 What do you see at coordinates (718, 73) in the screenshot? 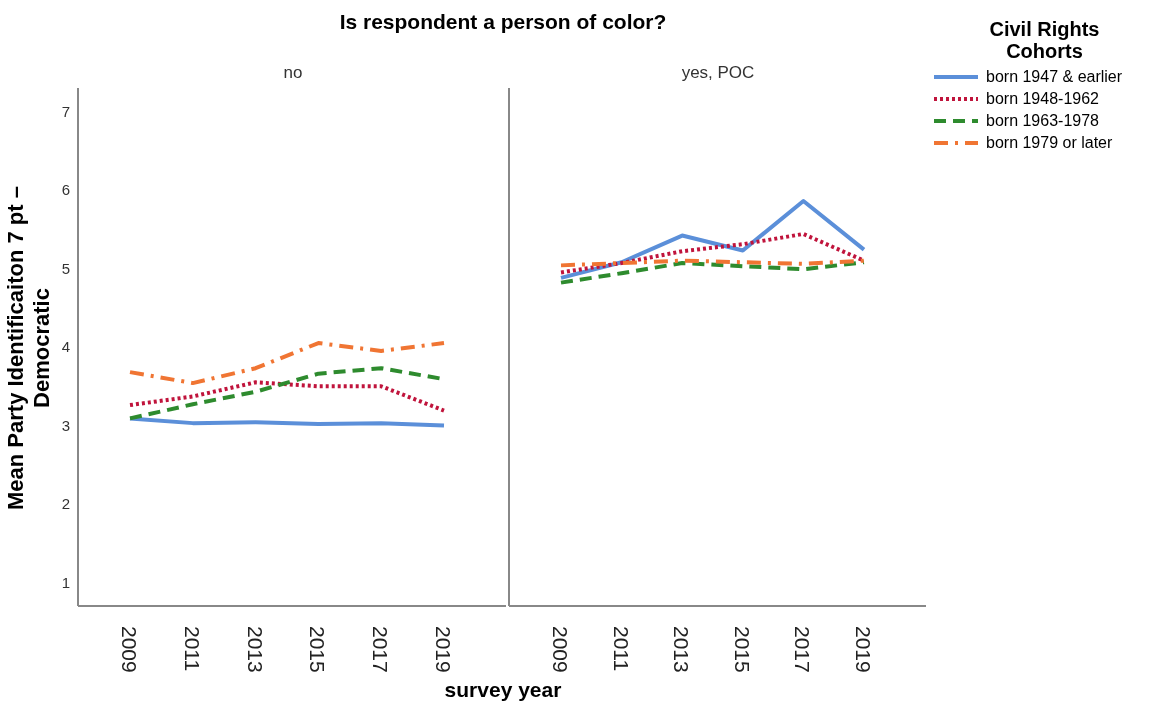
I see `chart-subtitle: yes, POC` at bounding box center [718, 73].